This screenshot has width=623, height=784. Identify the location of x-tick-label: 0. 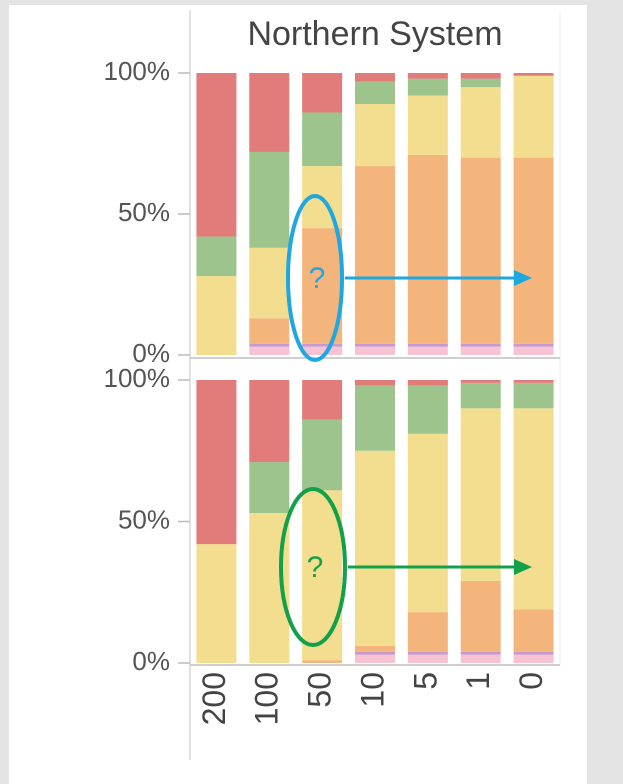
(531, 681).